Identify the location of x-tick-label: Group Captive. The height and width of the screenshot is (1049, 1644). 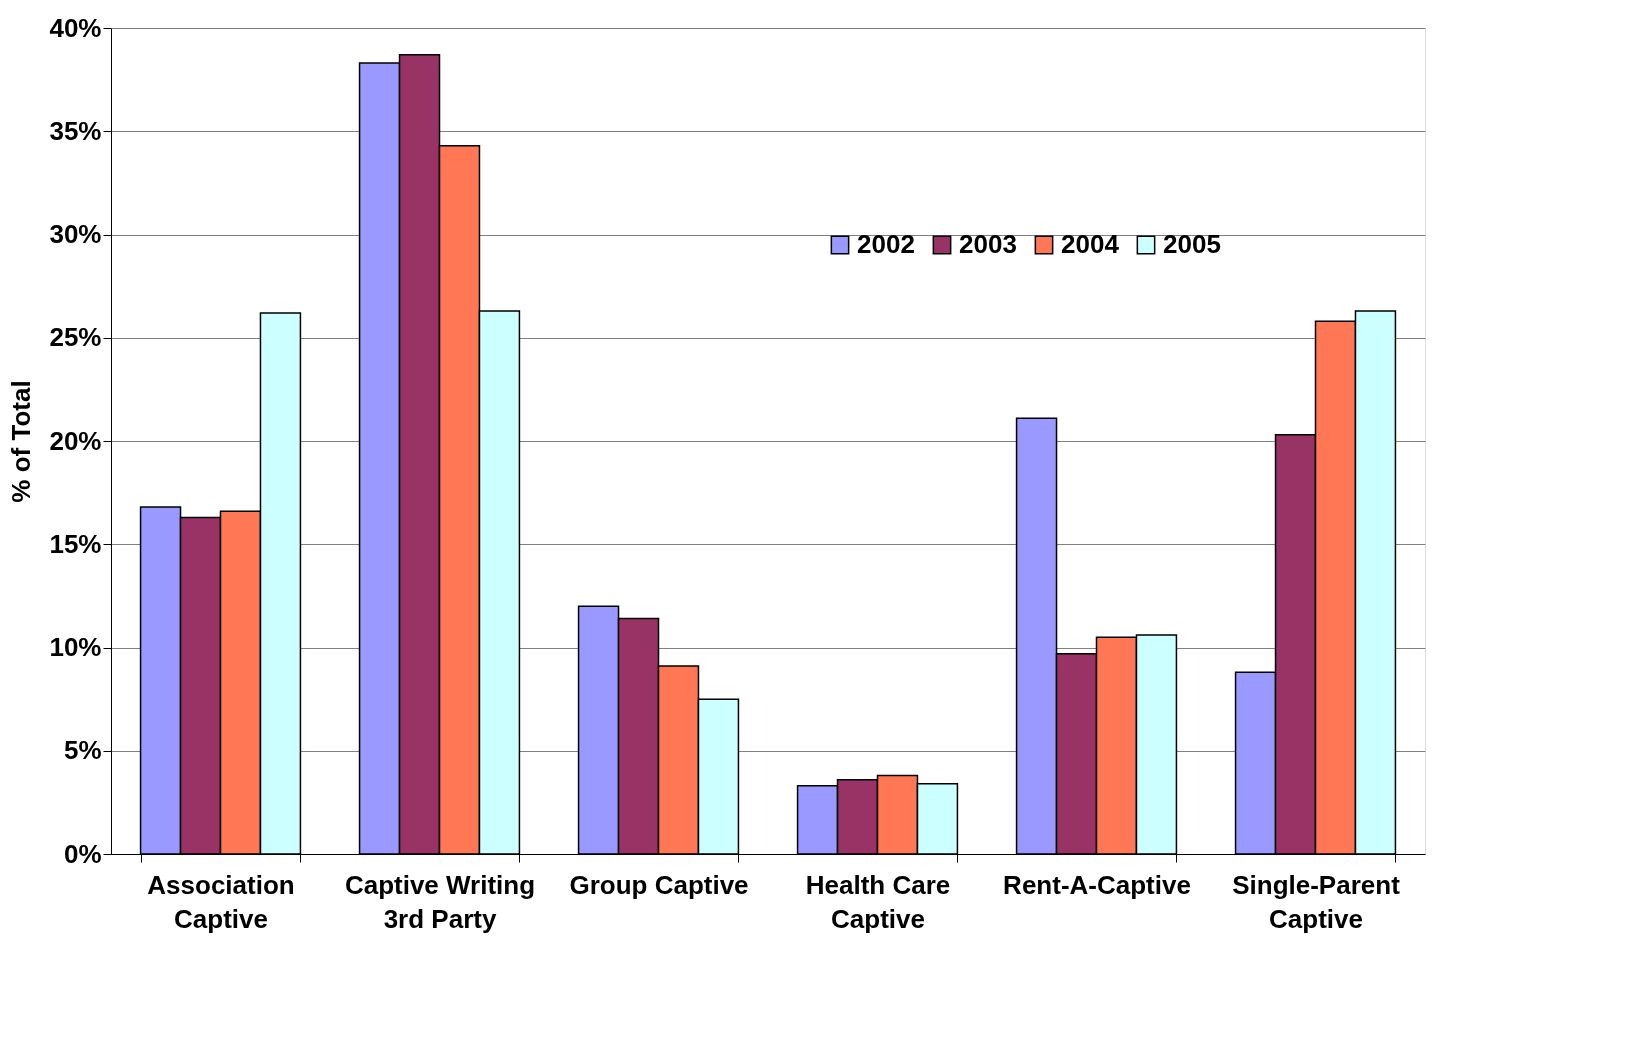
(659, 884).